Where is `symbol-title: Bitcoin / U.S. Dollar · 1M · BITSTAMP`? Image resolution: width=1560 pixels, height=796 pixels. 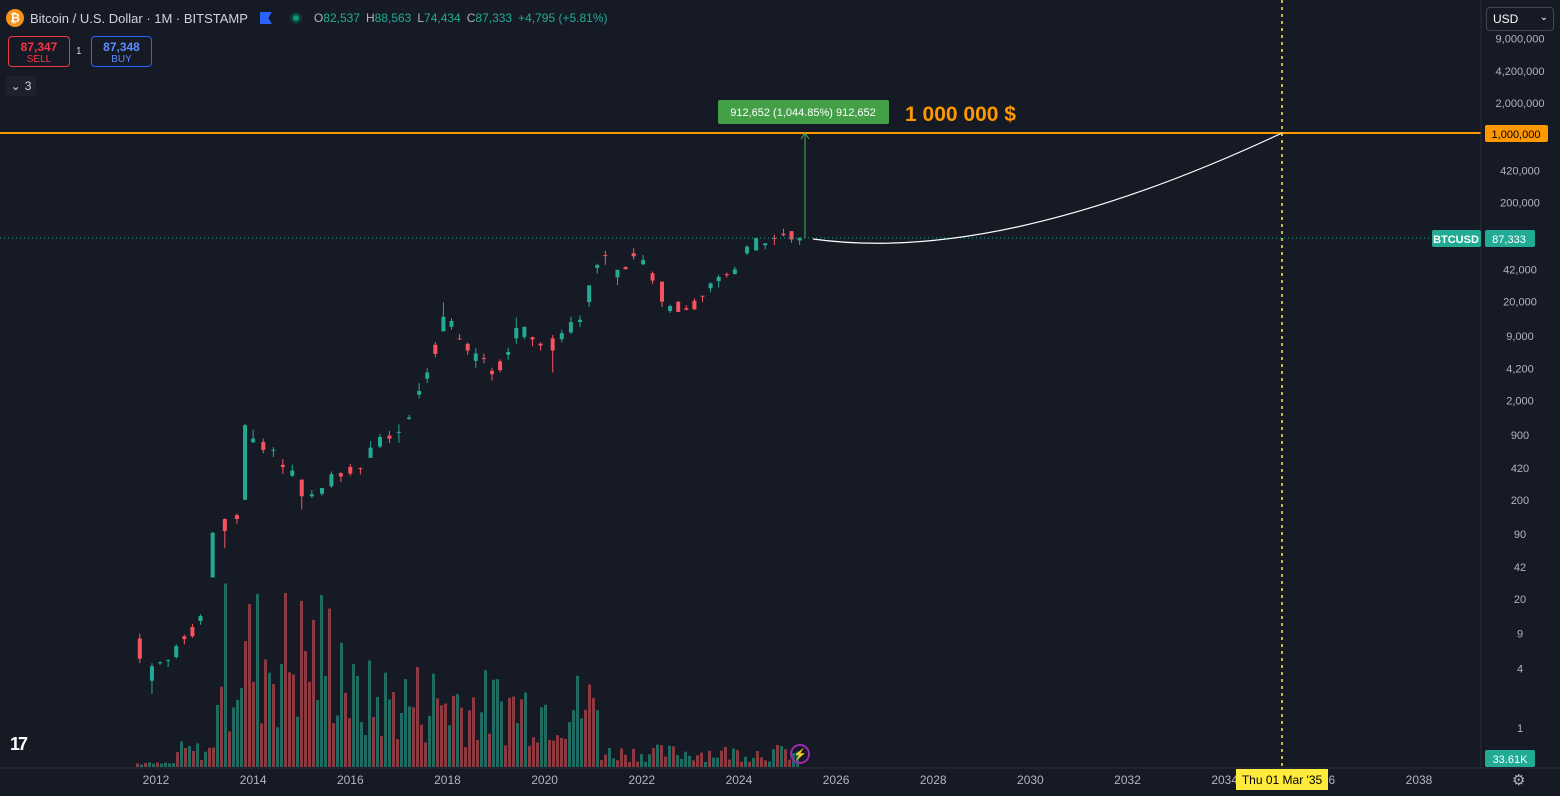
symbol-title: Bitcoin / U.S. Dollar · 1M · BITSTAMP is located at coordinates (139, 18).